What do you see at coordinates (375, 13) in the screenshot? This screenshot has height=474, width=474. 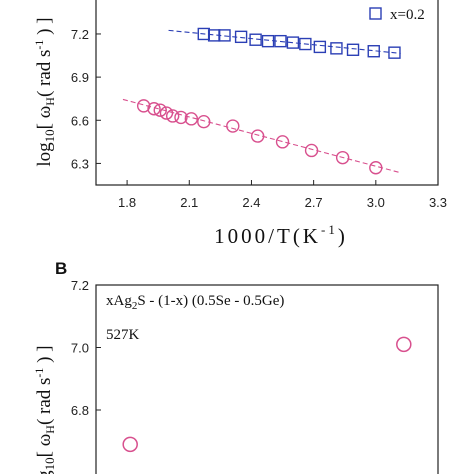 I see `legend-marker-square` at bounding box center [375, 13].